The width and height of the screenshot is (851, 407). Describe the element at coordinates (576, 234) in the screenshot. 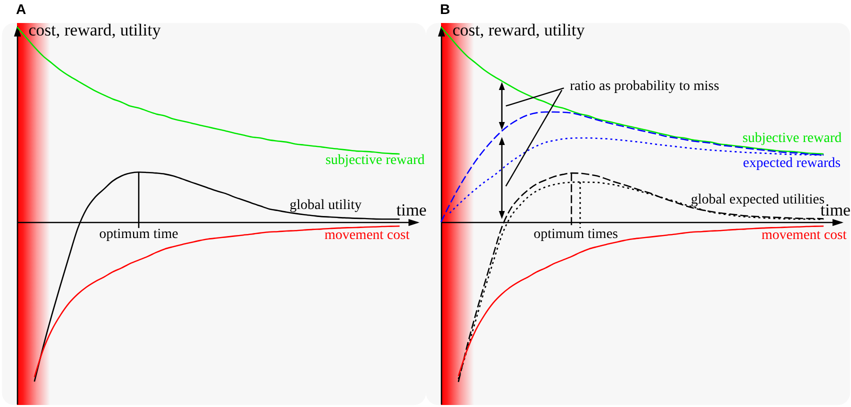

I see `annotation: optimum times` at that location.